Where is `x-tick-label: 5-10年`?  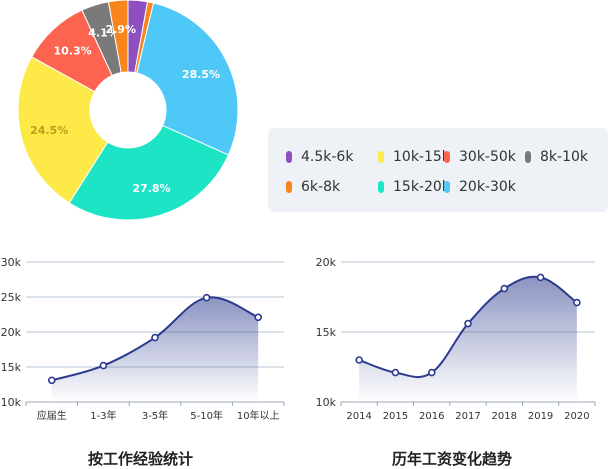 x-tick-label: 5-10年 is located at coordinates (206, 415).